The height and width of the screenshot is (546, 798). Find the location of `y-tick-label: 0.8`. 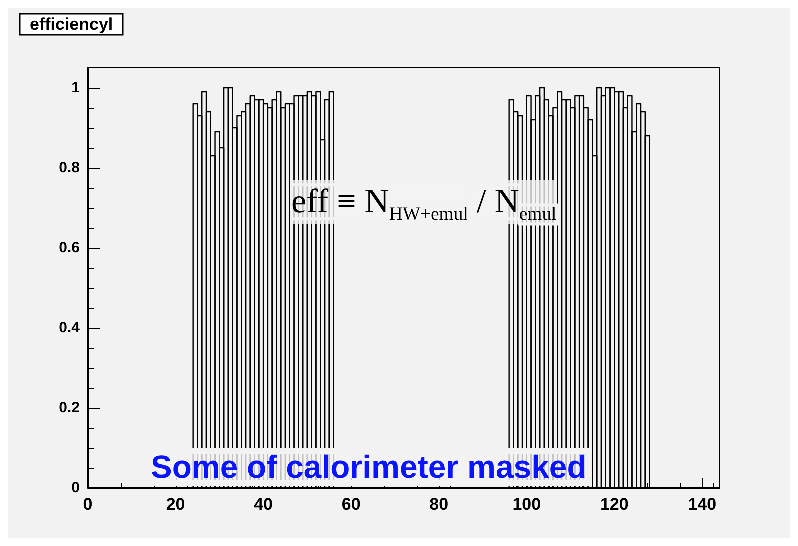

y-tick-label: 0.8 is located at coordinates (69, 168).